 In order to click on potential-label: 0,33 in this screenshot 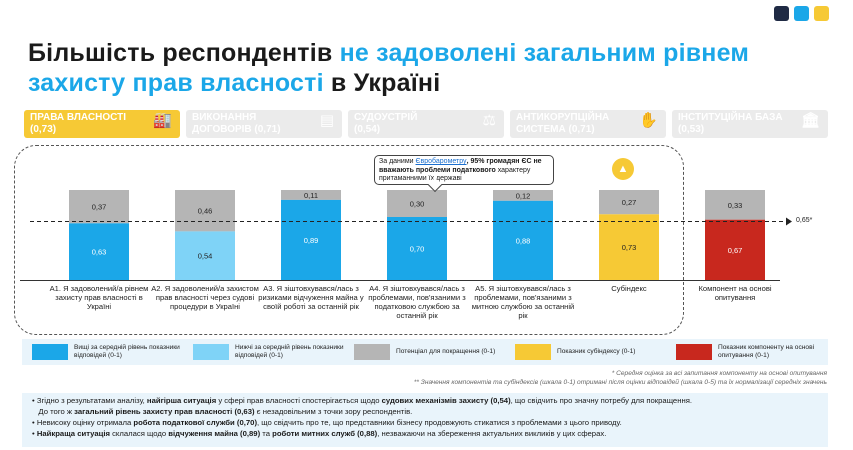, I will do `click(735, 205)`.